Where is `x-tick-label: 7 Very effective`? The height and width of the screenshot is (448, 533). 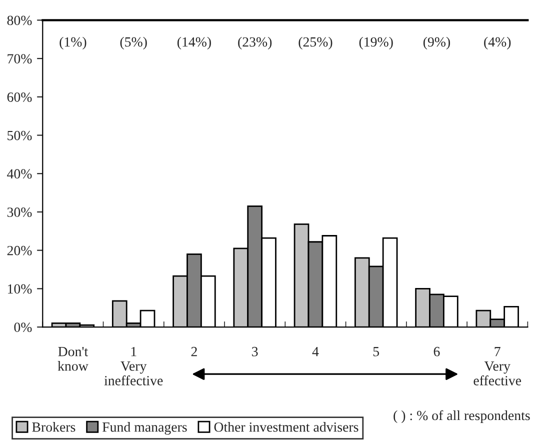
x-tick-label: 7 Very effective is located at coordinates (498, 366).